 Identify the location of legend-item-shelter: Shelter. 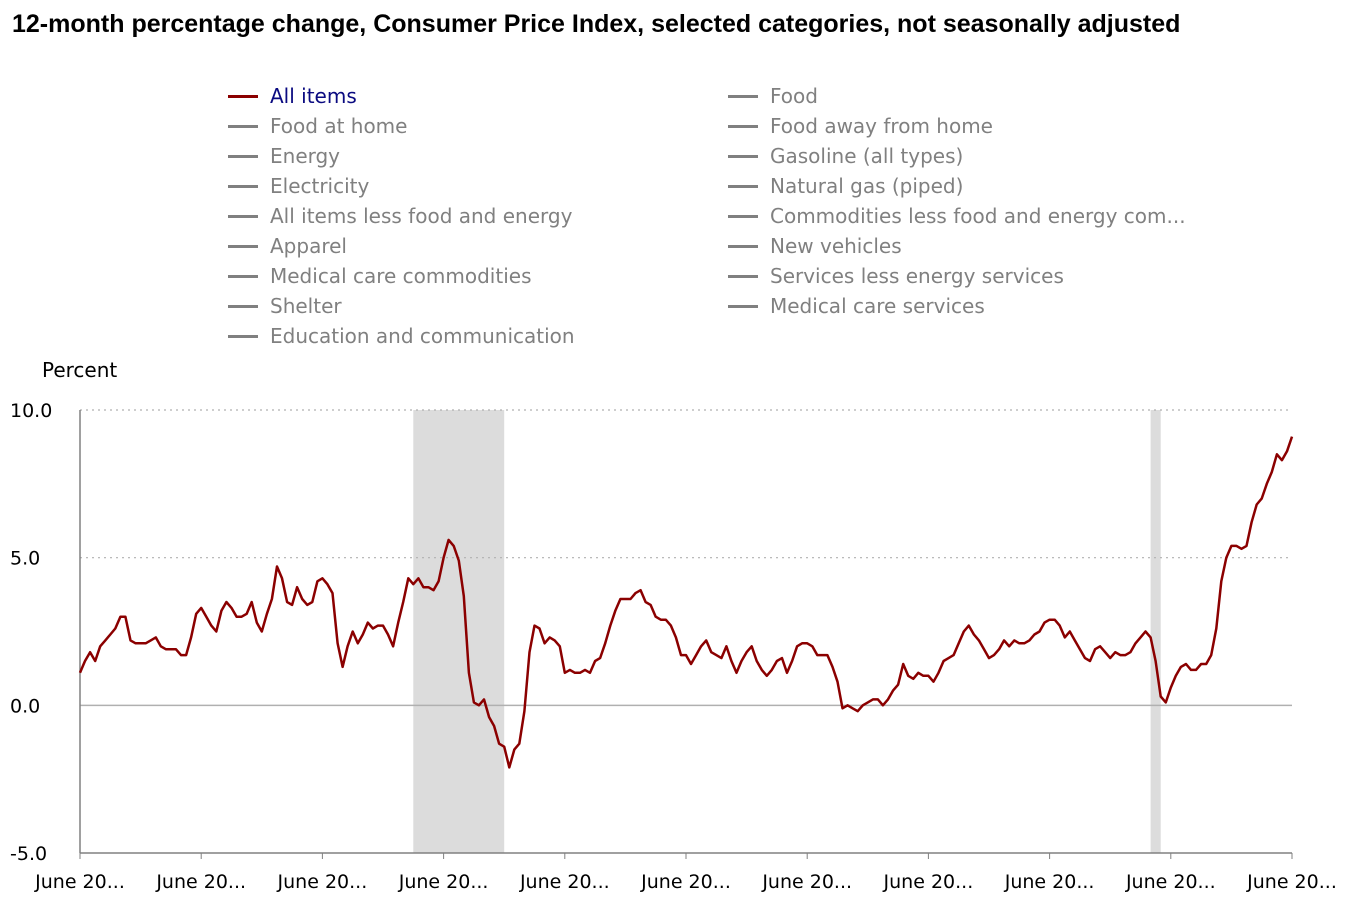
(285, 306).